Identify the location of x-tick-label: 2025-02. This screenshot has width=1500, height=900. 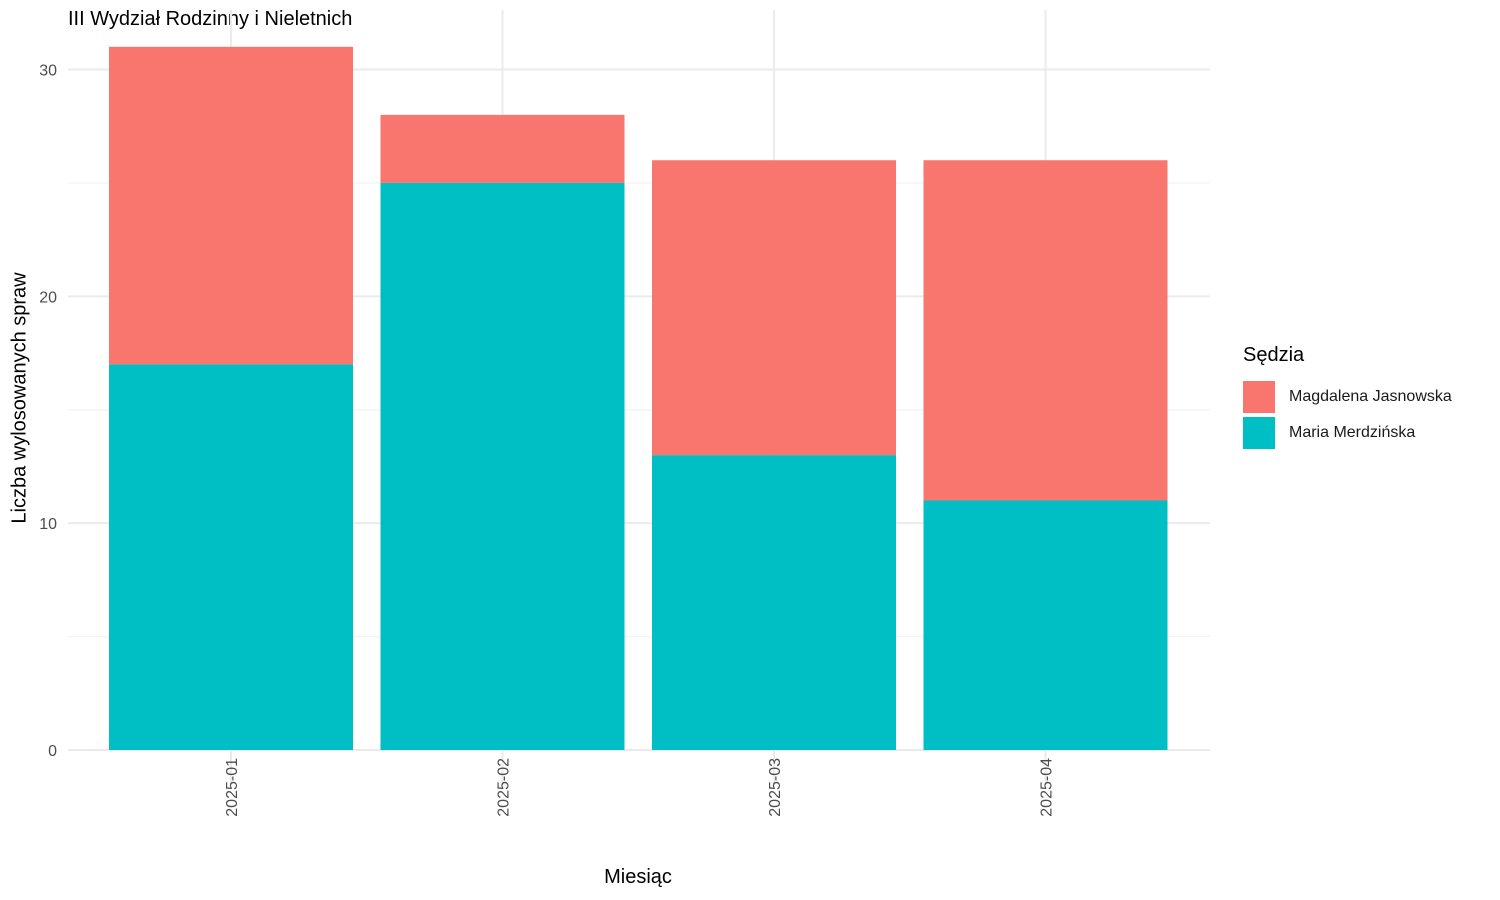
(504, 787).